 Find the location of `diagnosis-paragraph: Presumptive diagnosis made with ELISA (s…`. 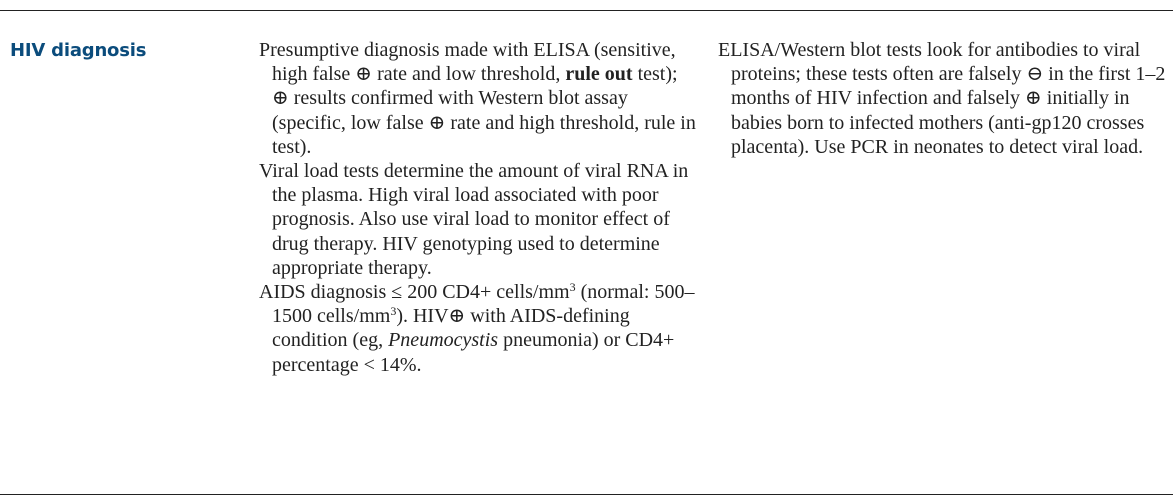

diagnosis-paragraph: Presumptive diagnosis made with ELISA (s… is located at coordinates (479, 98).